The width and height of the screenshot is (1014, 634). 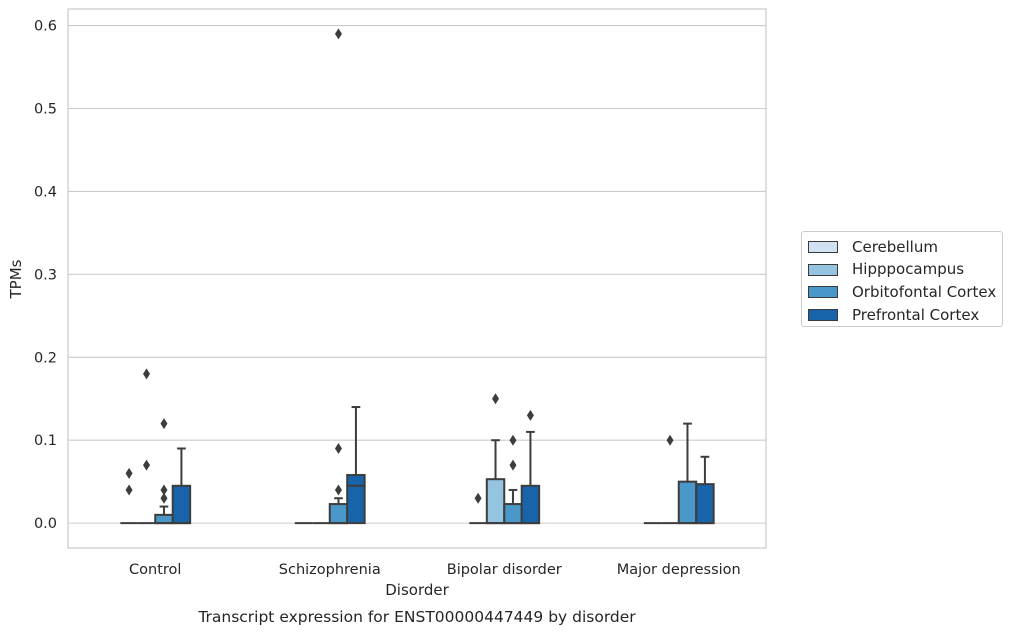 I want to click on y-tick-label: 0.2, so click(x=45, y=358).